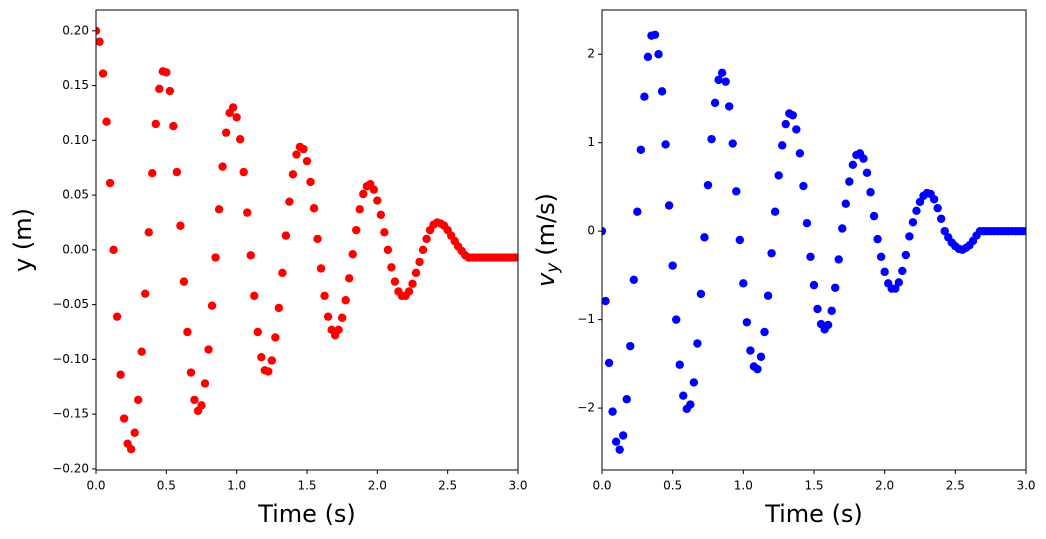  I want to click on x-axis-label: Time (s), so click(813, 514).